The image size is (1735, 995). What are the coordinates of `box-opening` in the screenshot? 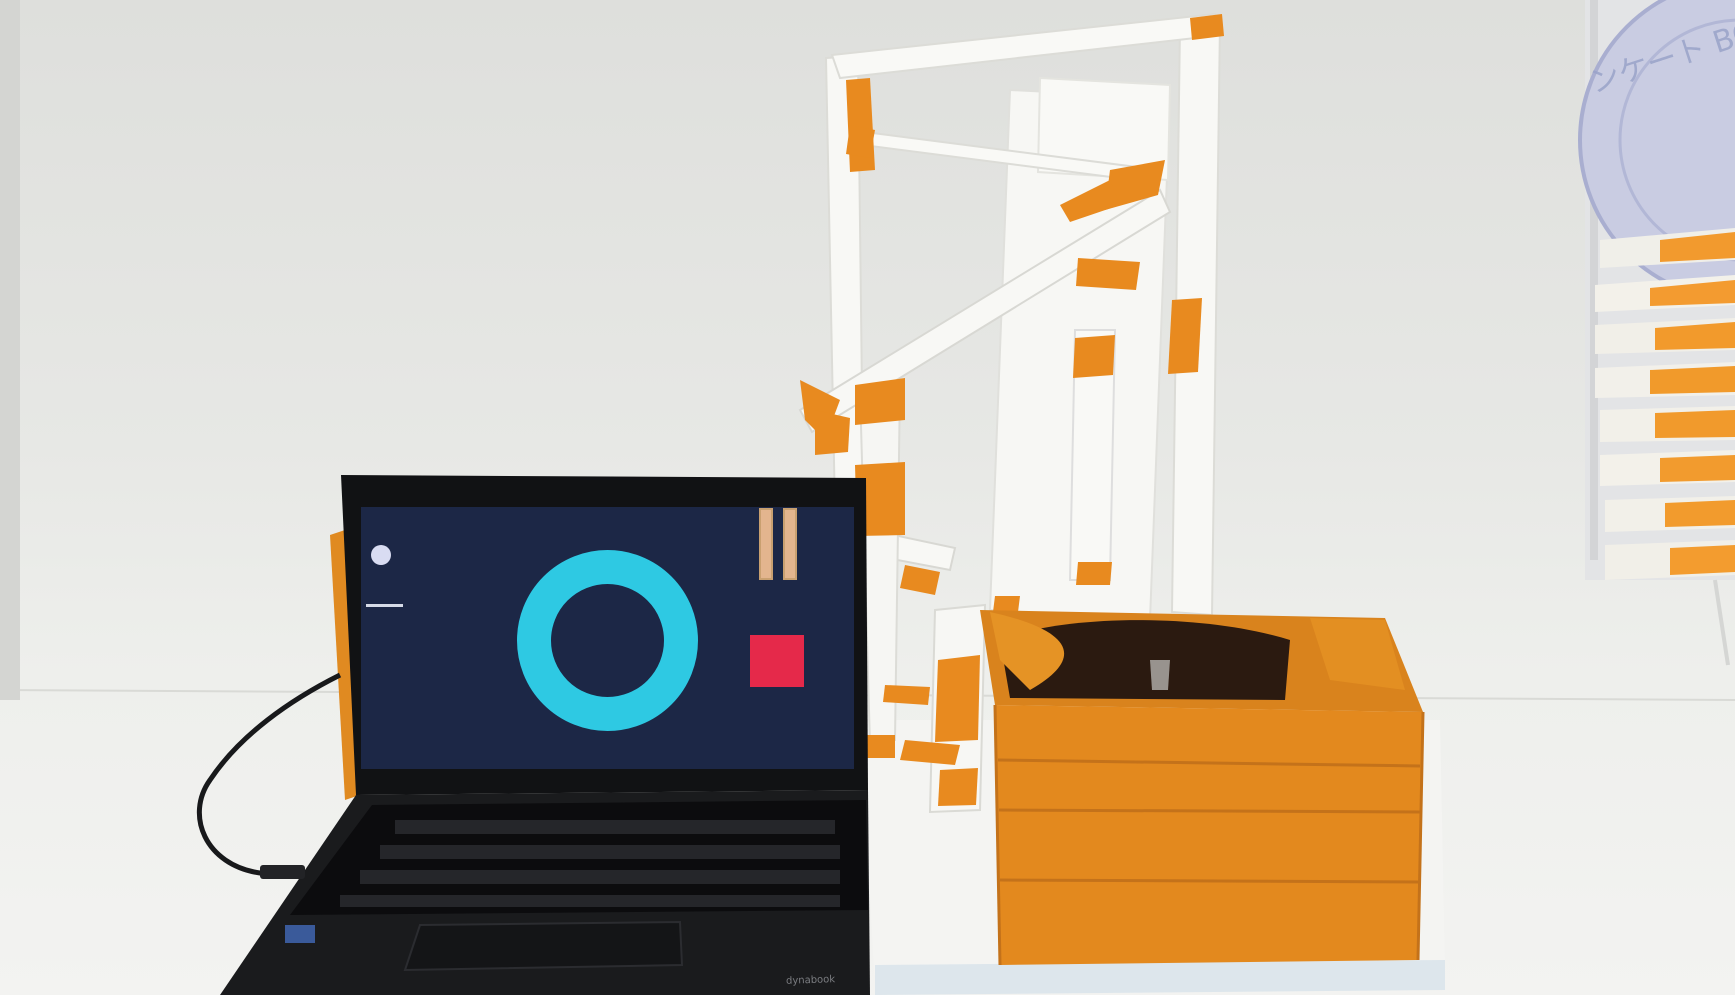 It's located at (1145, 660).